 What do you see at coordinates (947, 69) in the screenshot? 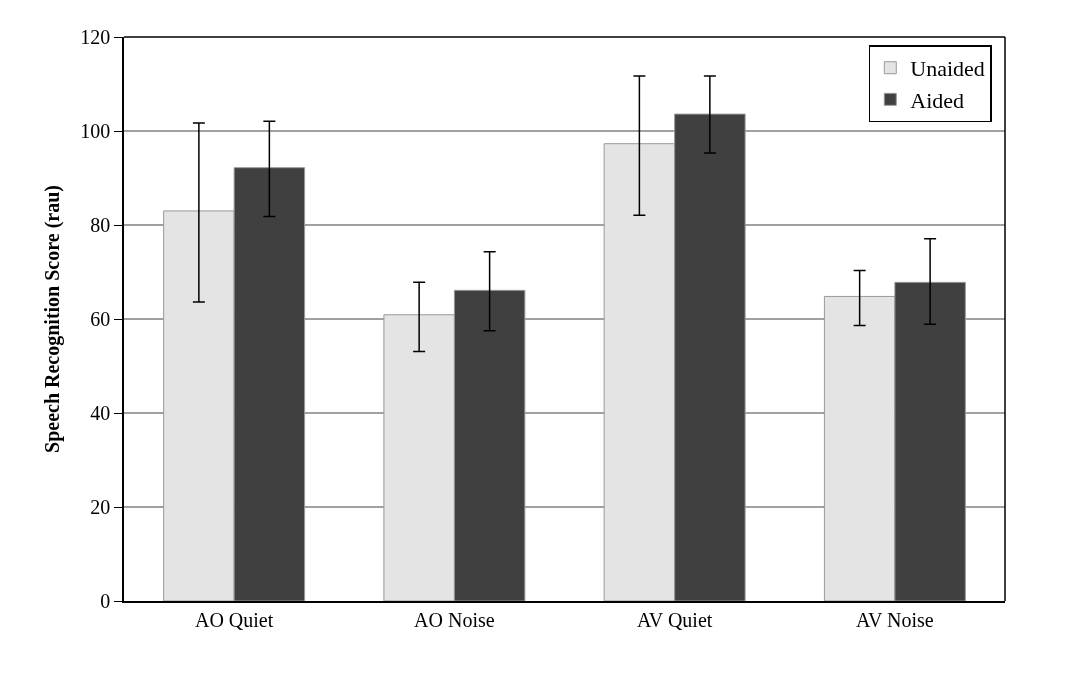
I see `legend-label: Unaided` at bounding box center [947, 69].